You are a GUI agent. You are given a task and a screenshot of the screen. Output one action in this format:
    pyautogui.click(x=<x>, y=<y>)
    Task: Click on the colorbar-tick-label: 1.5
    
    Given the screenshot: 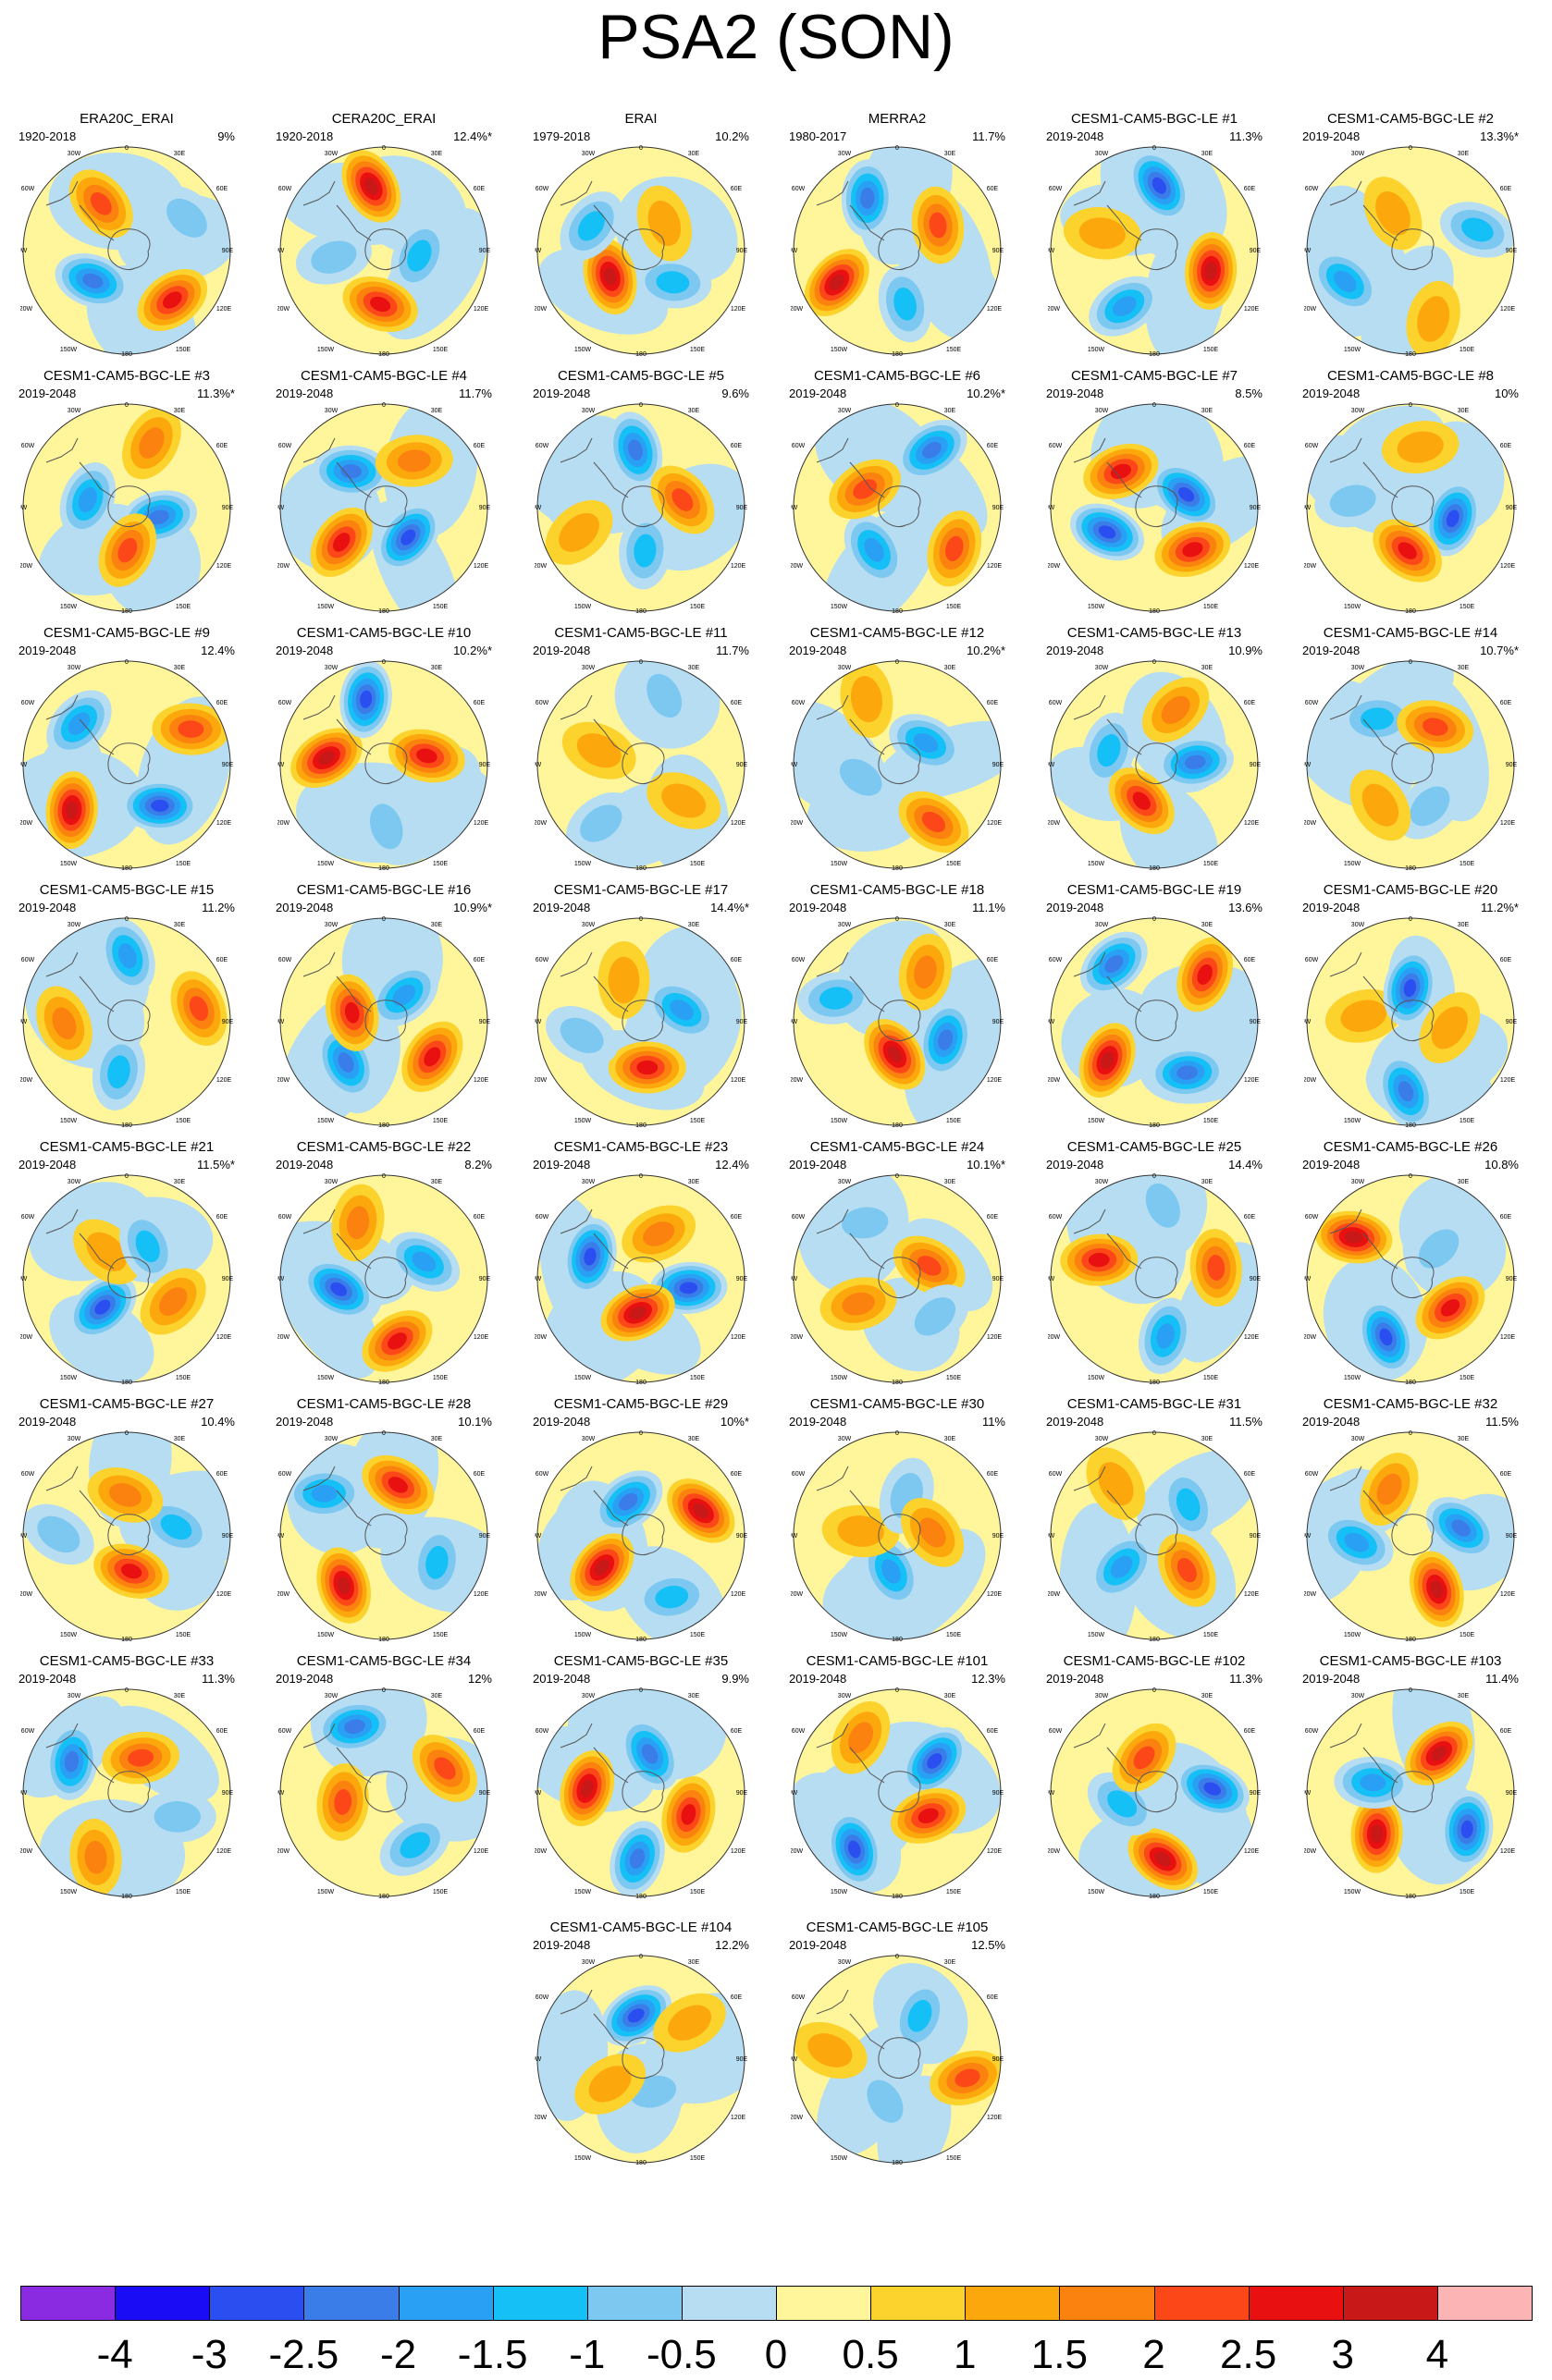 What is the action you would take?
    pyautogui.click(x=1059, y=2354)
    